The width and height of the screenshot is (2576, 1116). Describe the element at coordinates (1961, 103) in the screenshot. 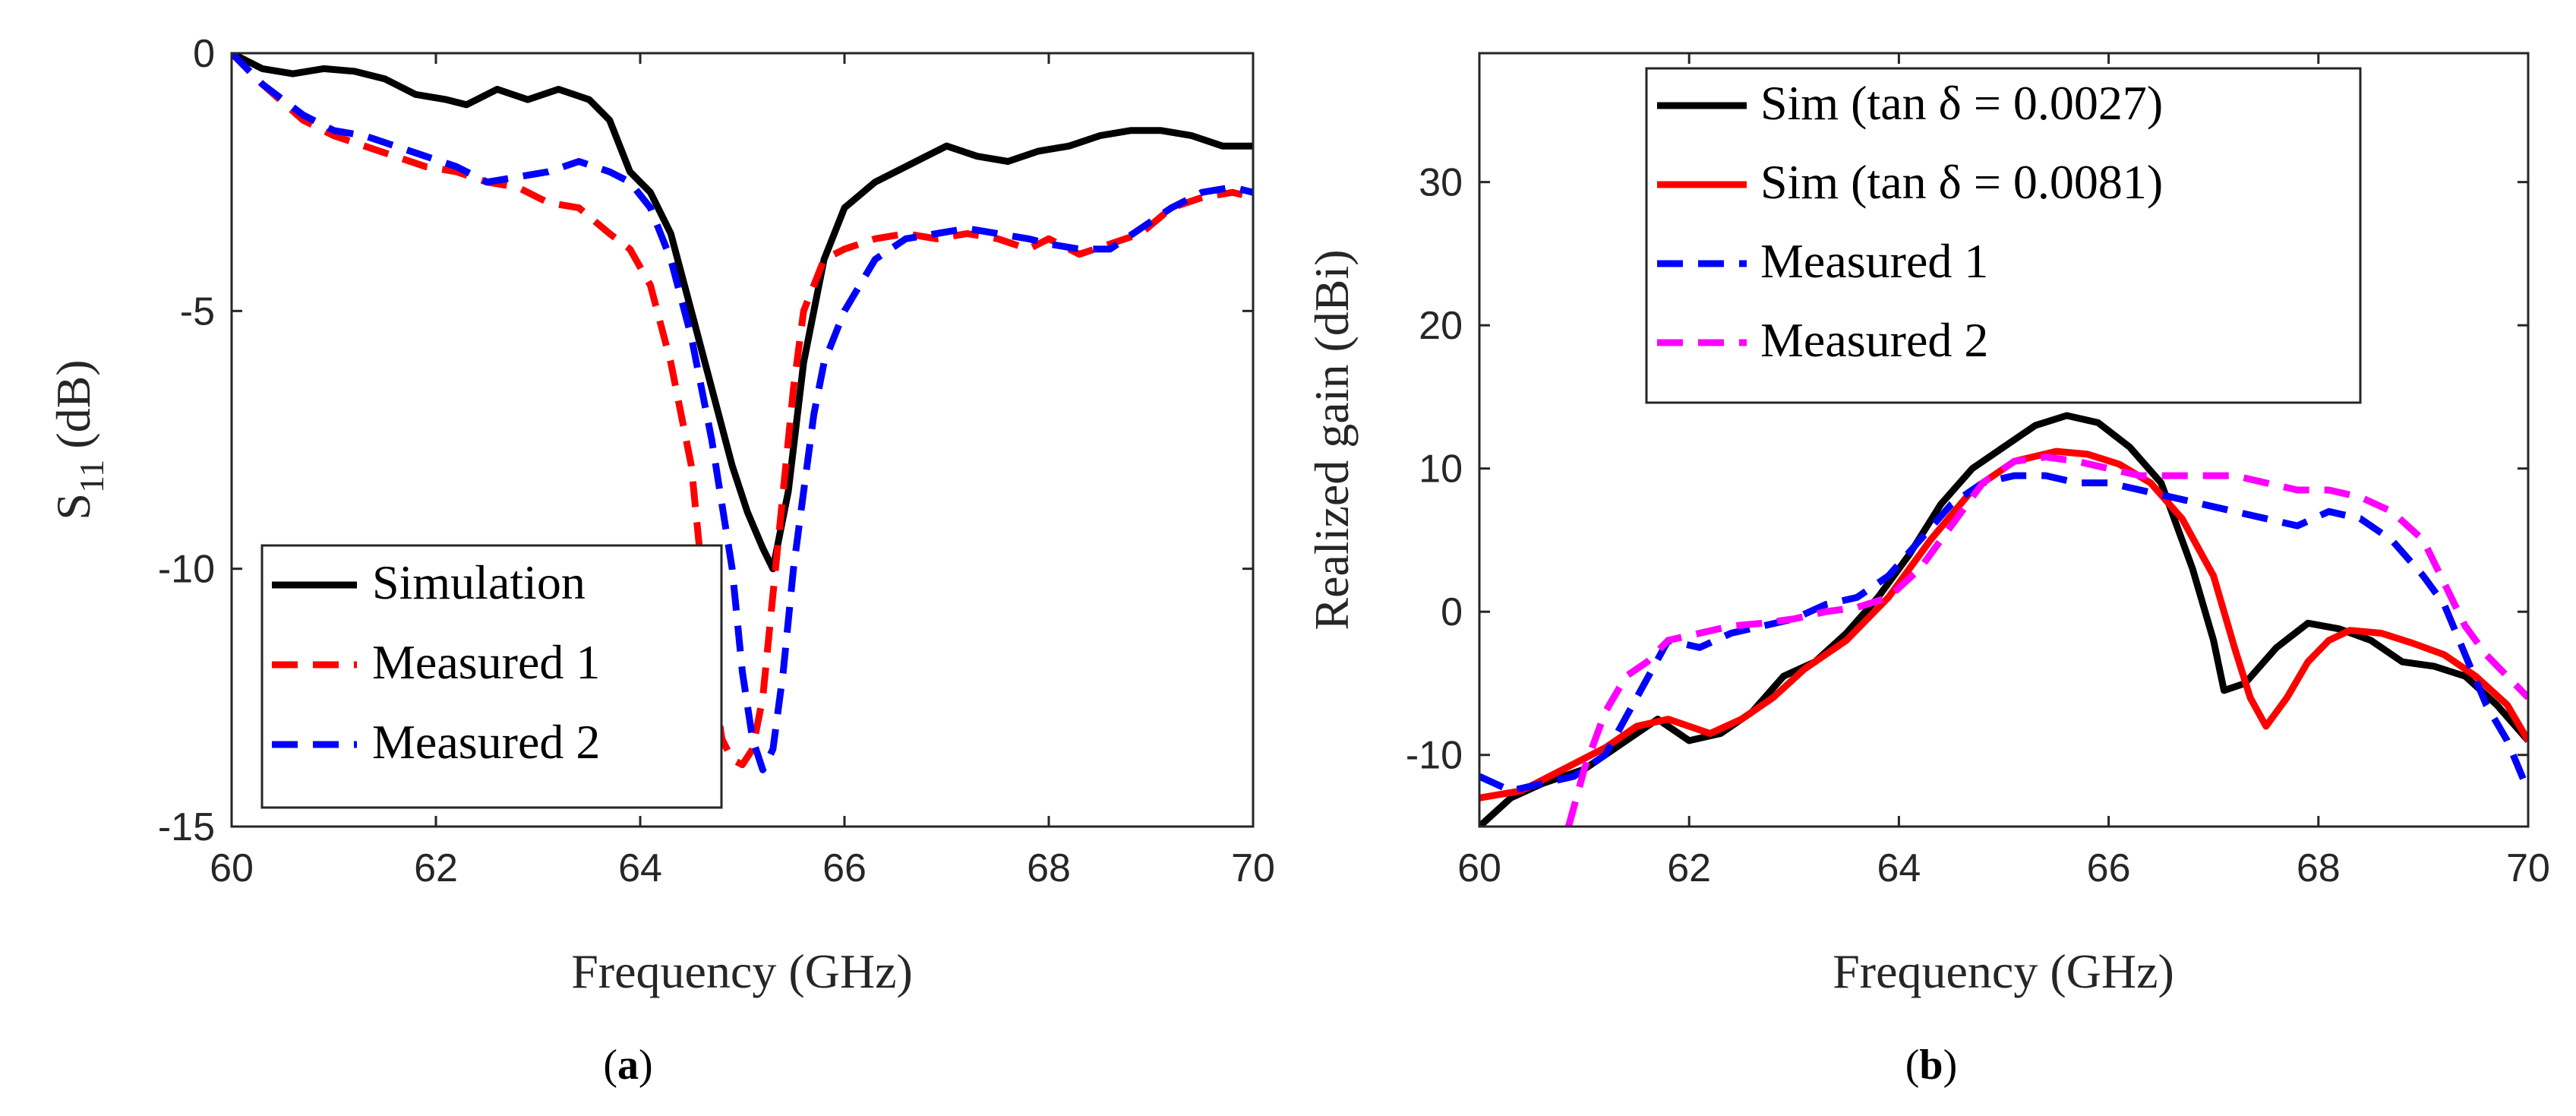

I see `panel-b-legend-label: Sim (tan δ = 0.0027)` at that location.